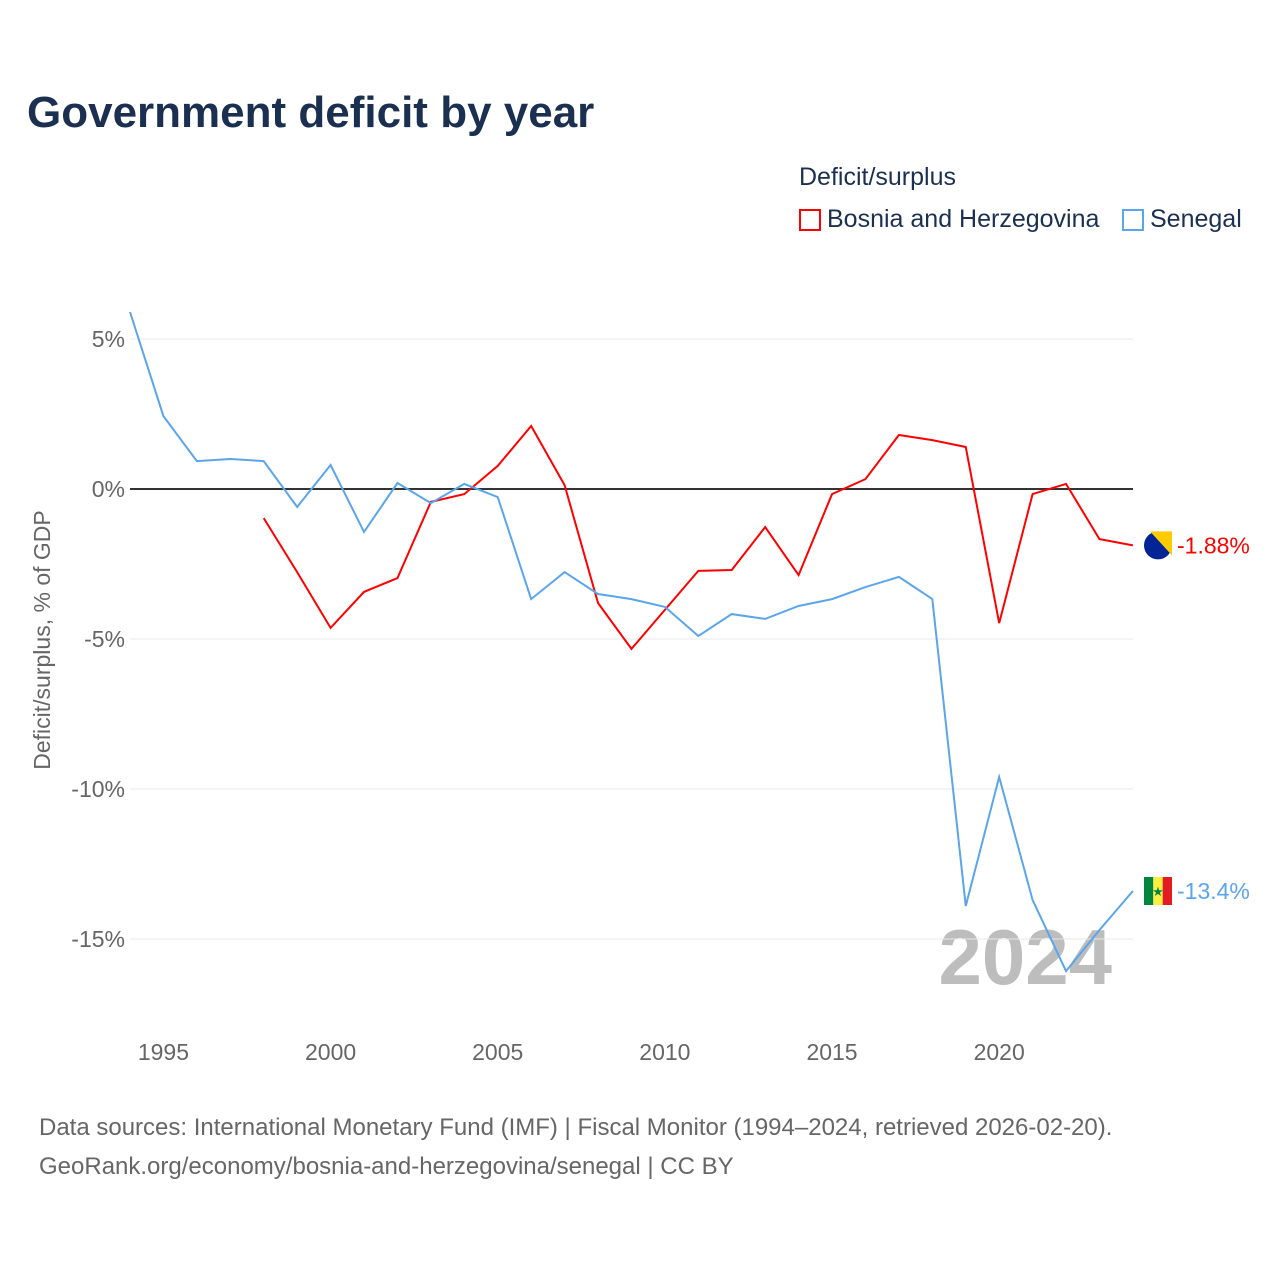  What do you see at coordinates (104, 639) in the screenshot?
I see `y-tick-label: -5%` at bounding box center [104, 639].